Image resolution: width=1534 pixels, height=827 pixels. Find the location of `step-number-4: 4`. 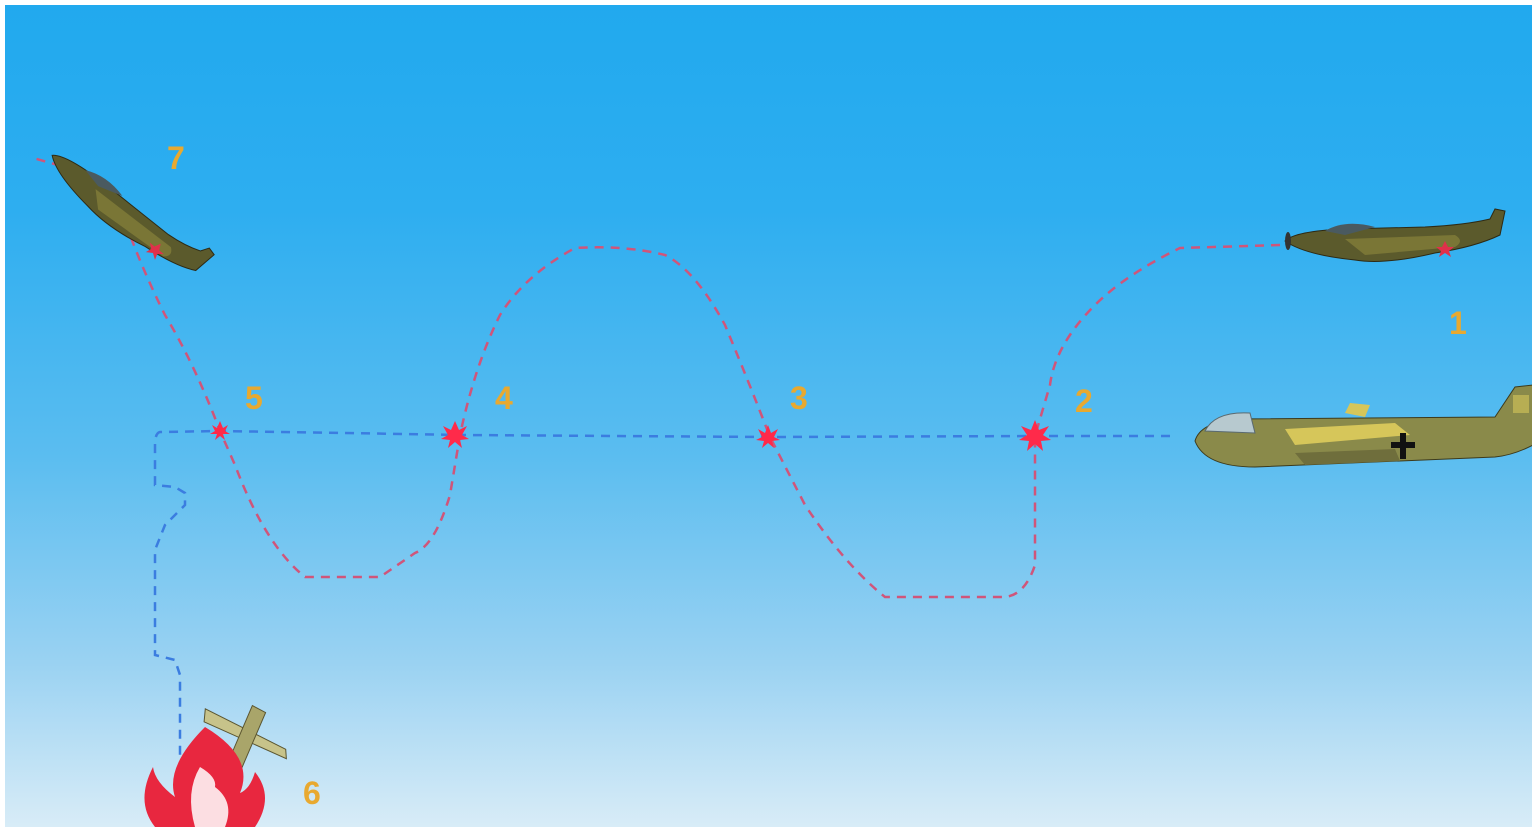

step-number-4: 4 is located at coordinates (504, 398).